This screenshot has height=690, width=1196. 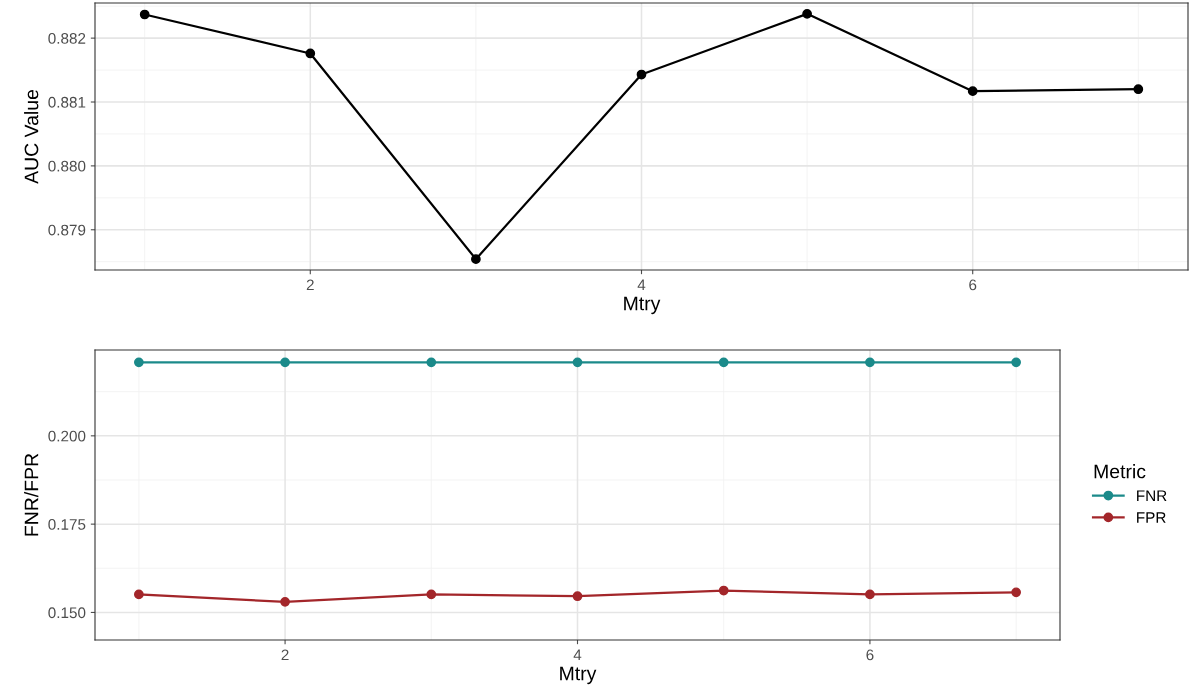 What do you see at coordinates (67, 102) in the screenshot?
I see `y-tick-label: 0.881` at bounding box center [67, 102].